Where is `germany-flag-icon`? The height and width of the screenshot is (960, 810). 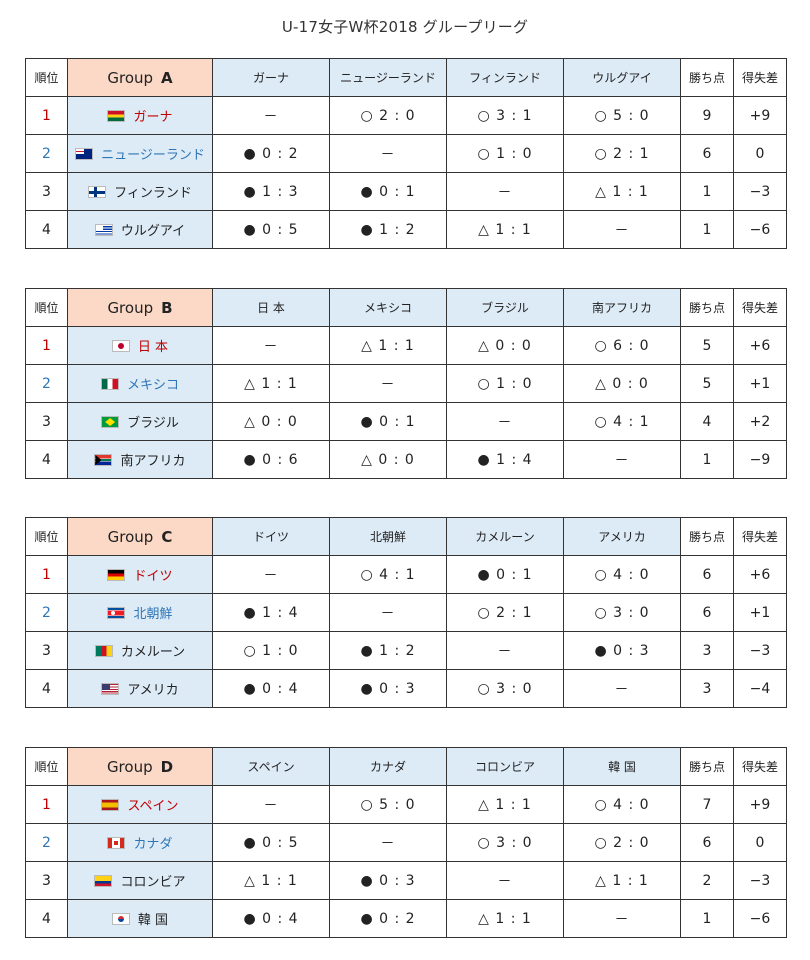
germany-flag-icon is located at coordinates (116, 575).